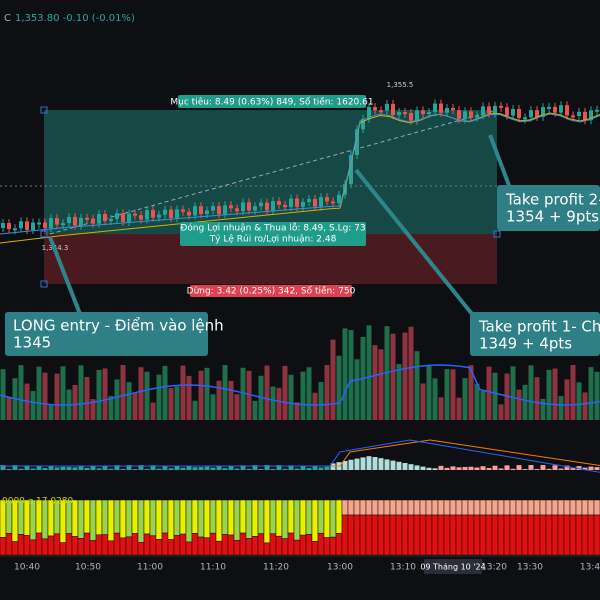  I want to click on close-text: 1,353.80 -0.10 (-0.01%), so click(75, 18).